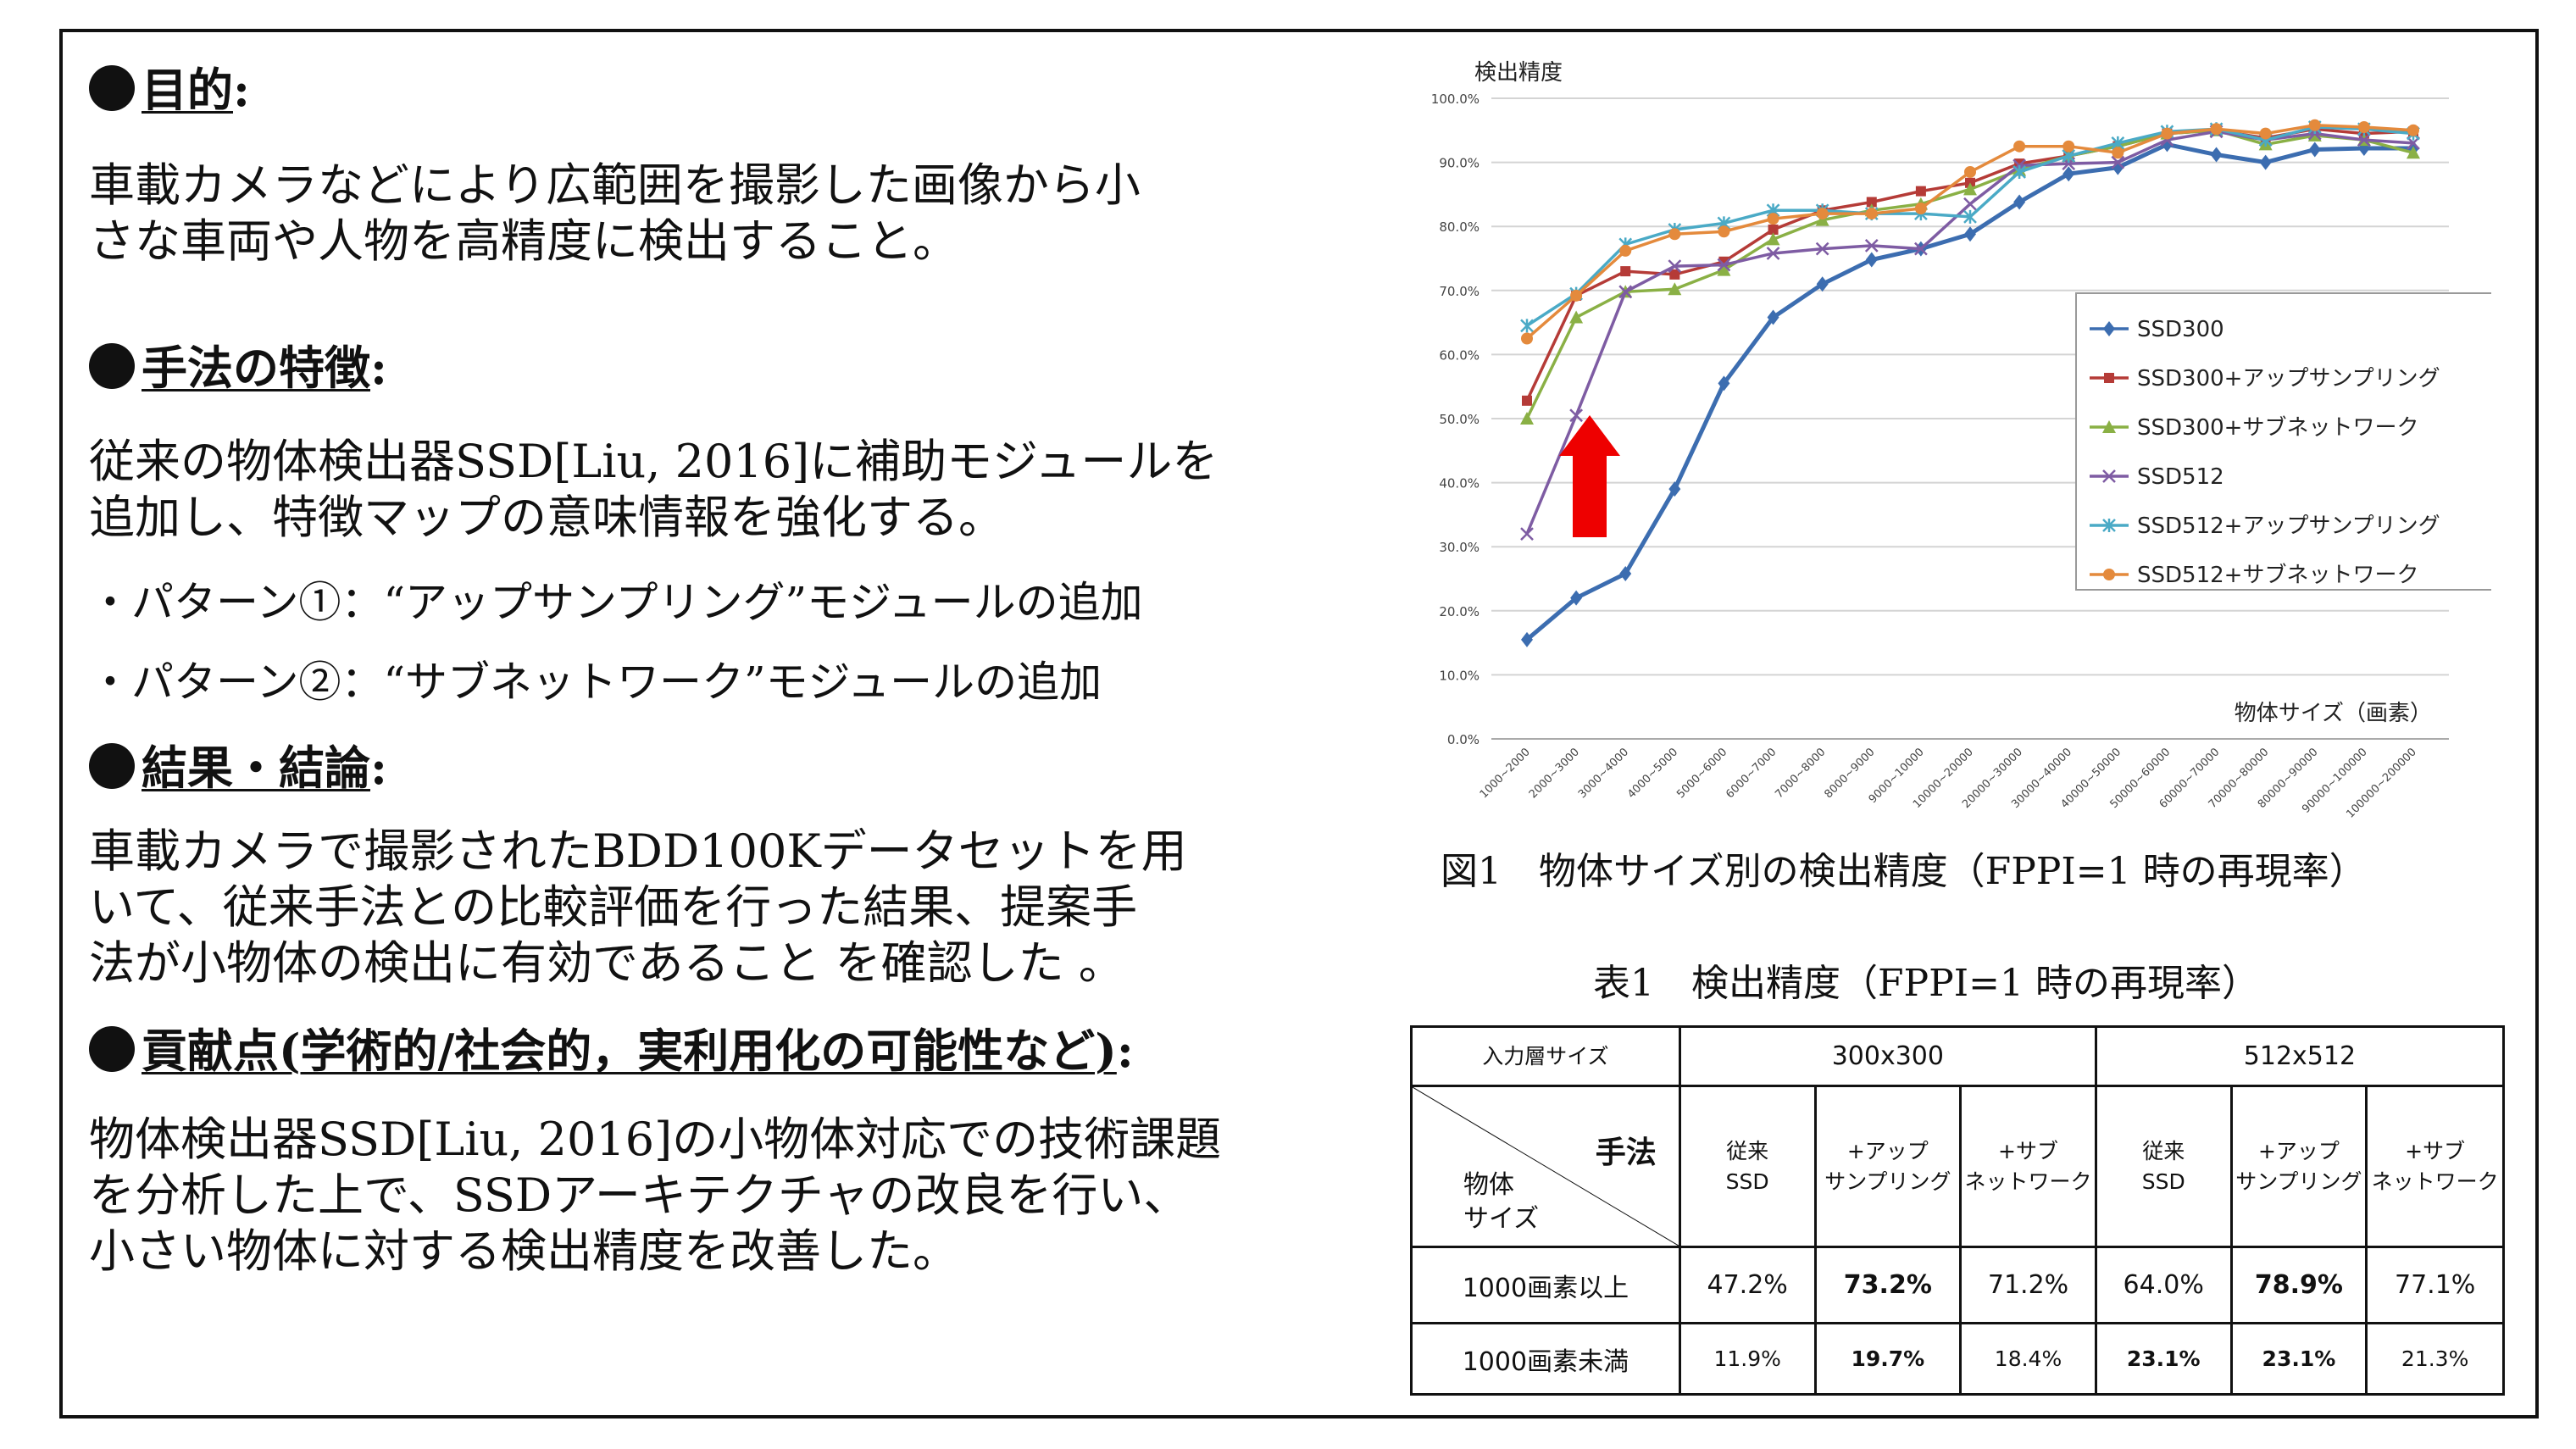  Describe the element at coordinates (2288, 378) in the screenshot. I see `legend-label: SSD300+アップサンプリング` at that location.